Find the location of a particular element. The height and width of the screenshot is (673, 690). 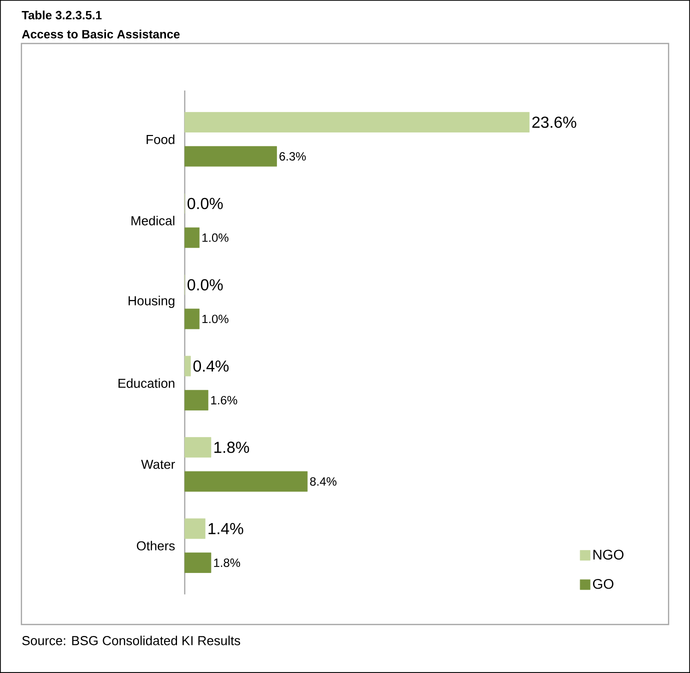

data-label: 8.4% is located at coordinates (323, 481).